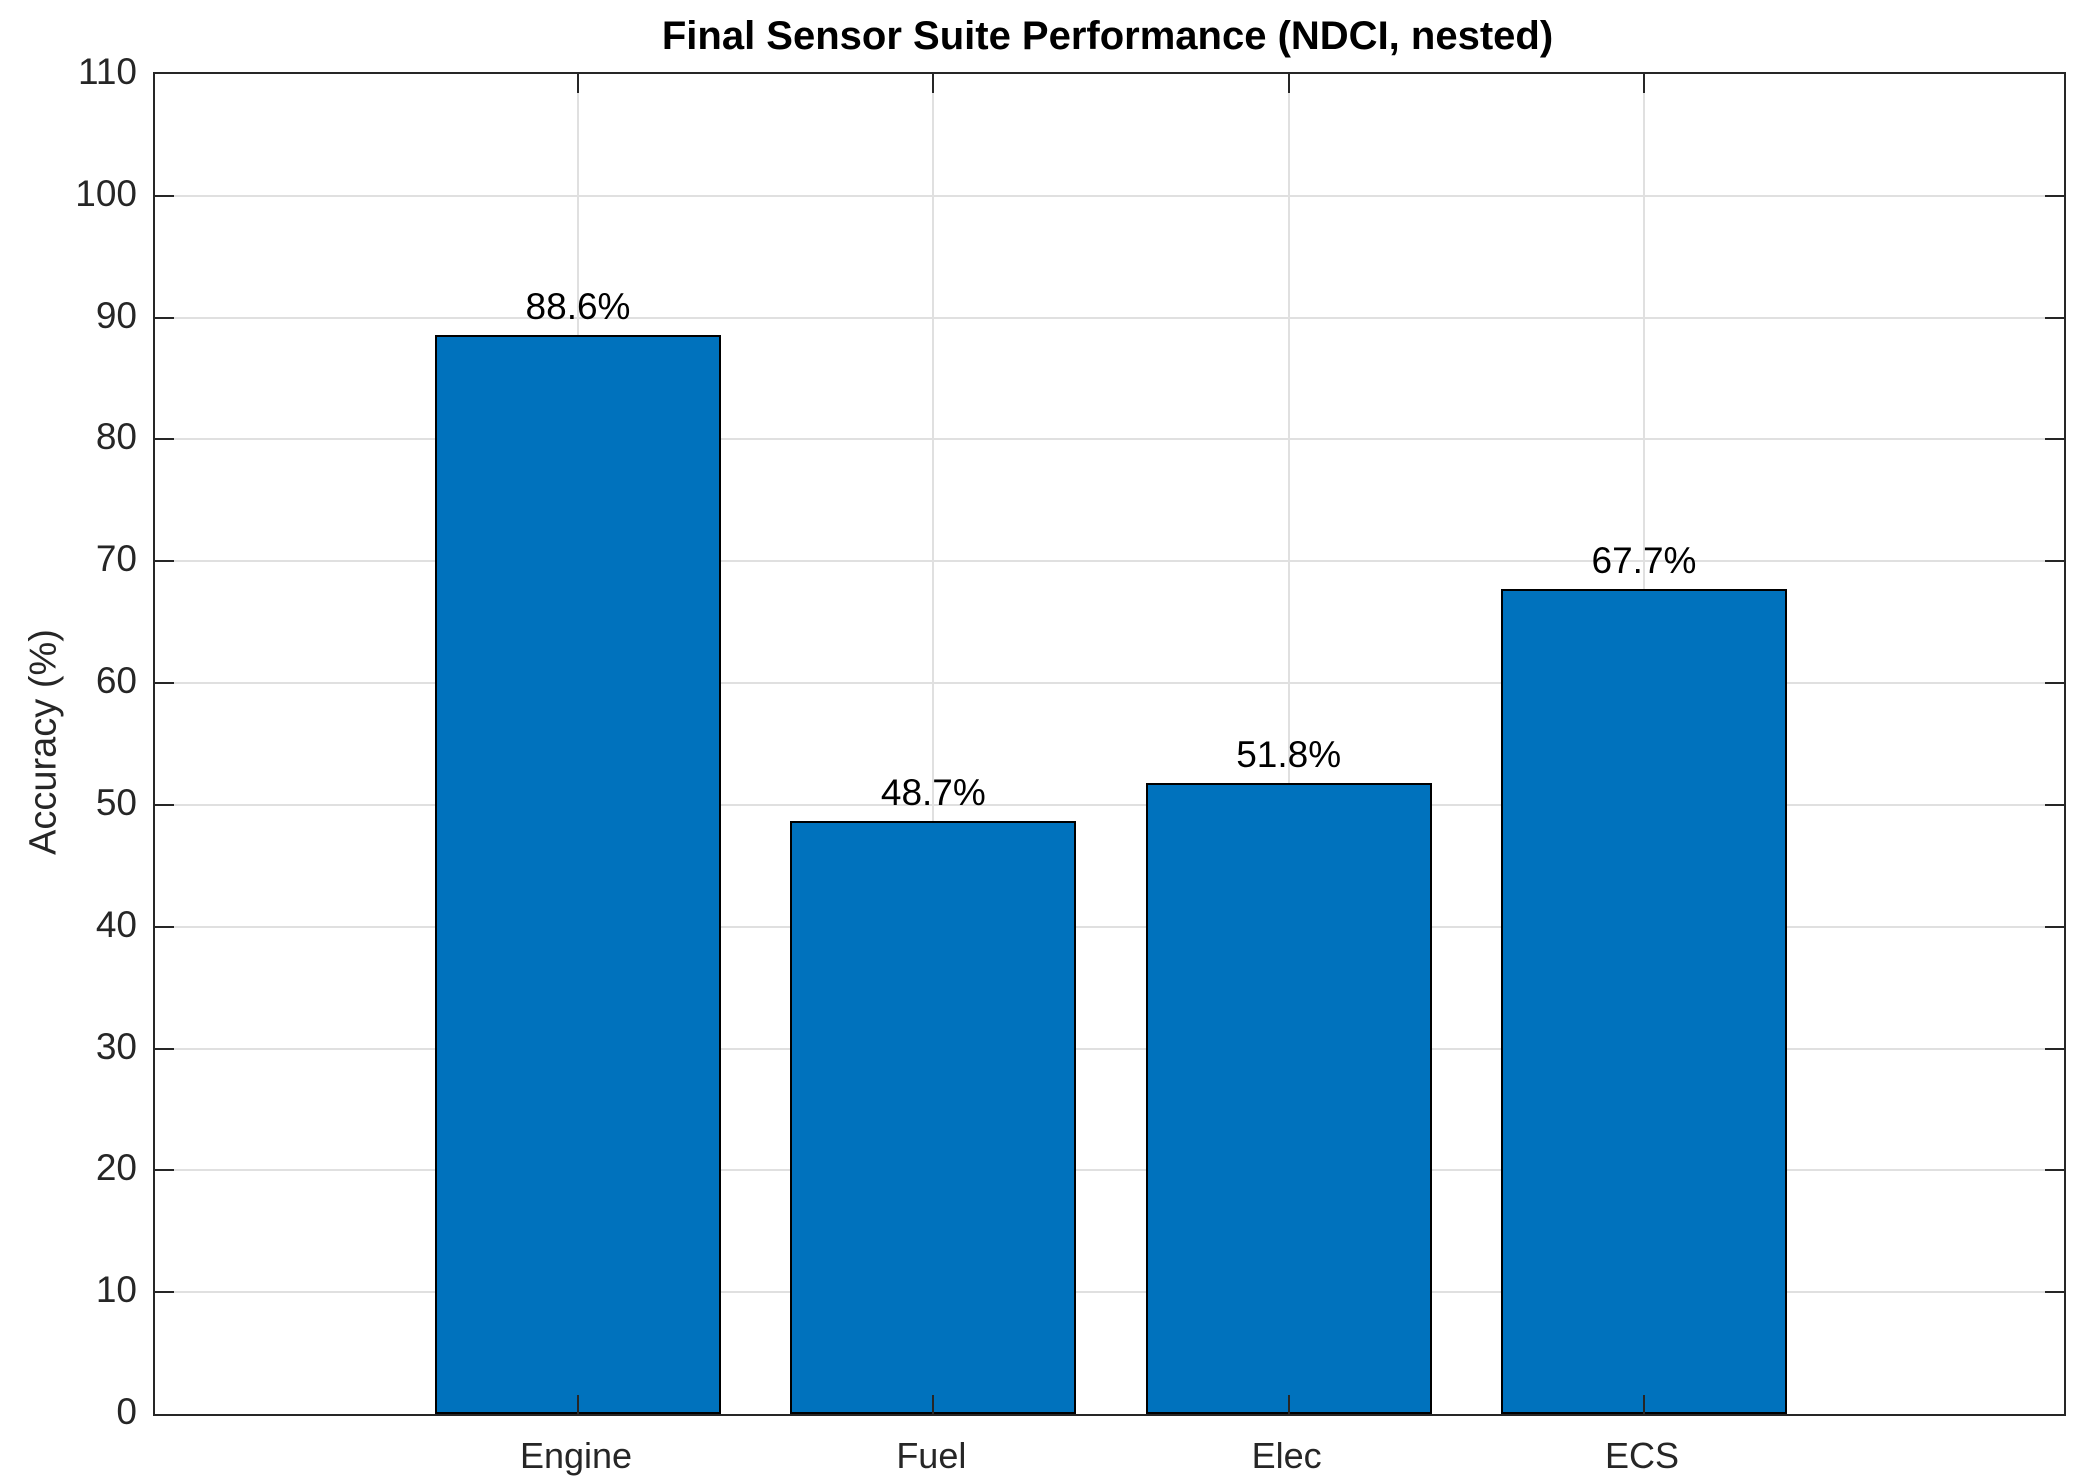 The height and width of the screenshot is (1479, 2099). Describe the element at coordinates (1644, 561) in the screenshot. I see `bar-value-label: 67.7%` at that location.